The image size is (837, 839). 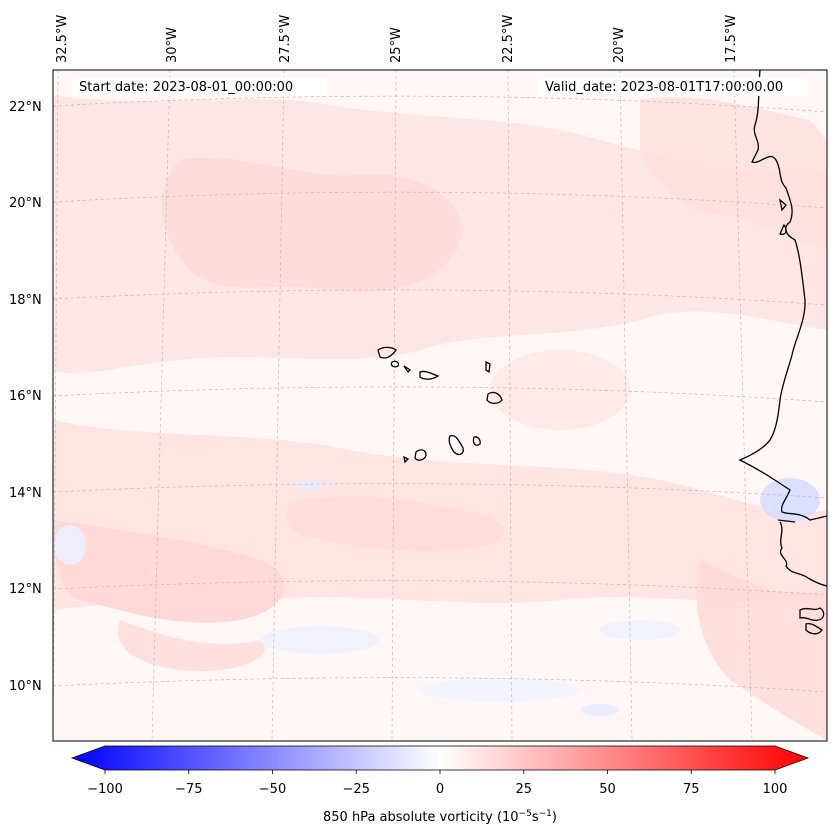 I want to click on cb-label-end: ), so click(x=554, y=817).